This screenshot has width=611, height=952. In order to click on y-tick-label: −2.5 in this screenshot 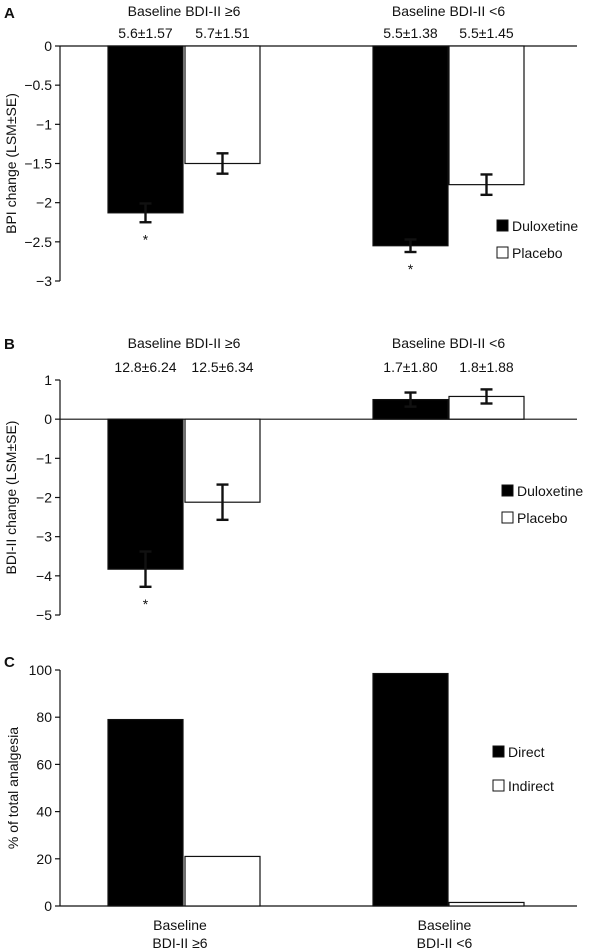, I will do `click(38, 242)`.